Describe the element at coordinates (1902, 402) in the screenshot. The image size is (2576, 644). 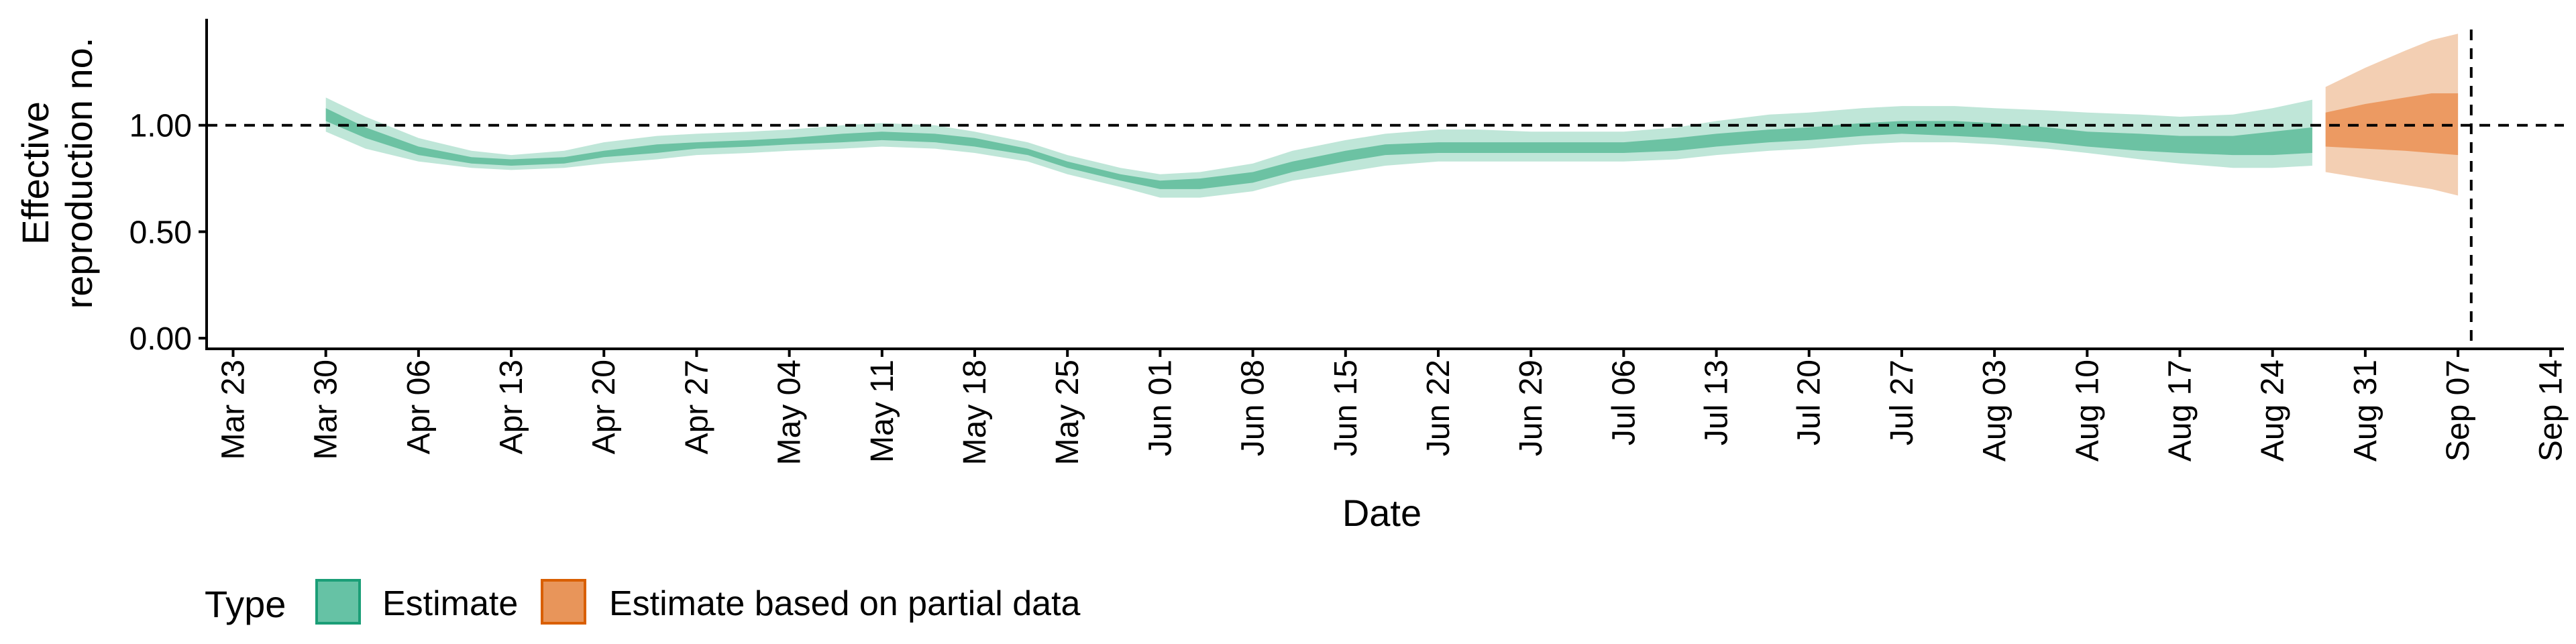
I see `x-tick-label: Jul 27` at that location.